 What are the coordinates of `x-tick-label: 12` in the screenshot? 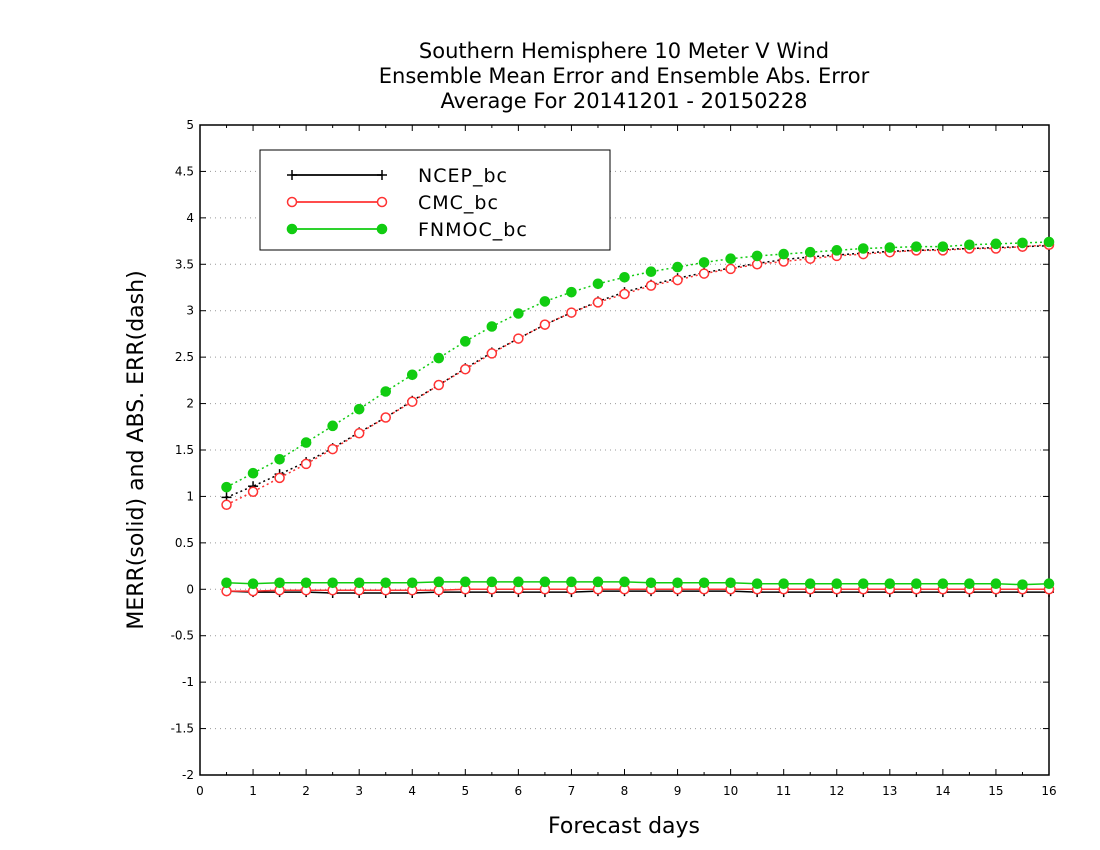 It's located at (836, 791).